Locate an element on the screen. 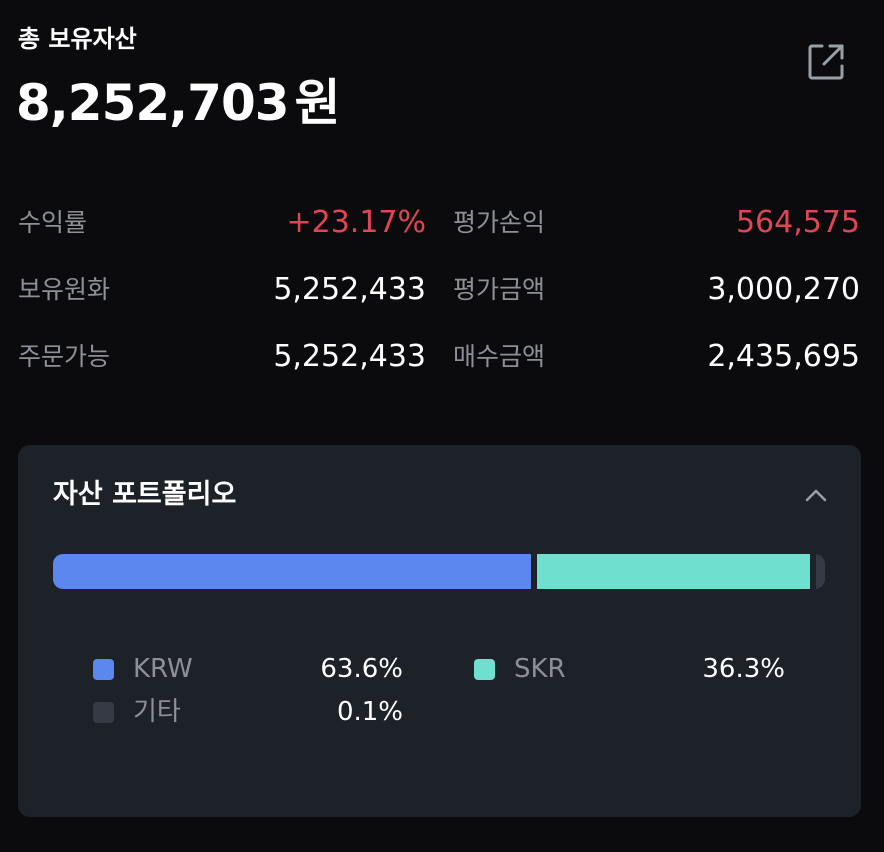 This screenshot has height=852, width=884. stat-row-yield: 수익률 +23.17% 평가손익 564,575 is located at coordinates (442, 223).